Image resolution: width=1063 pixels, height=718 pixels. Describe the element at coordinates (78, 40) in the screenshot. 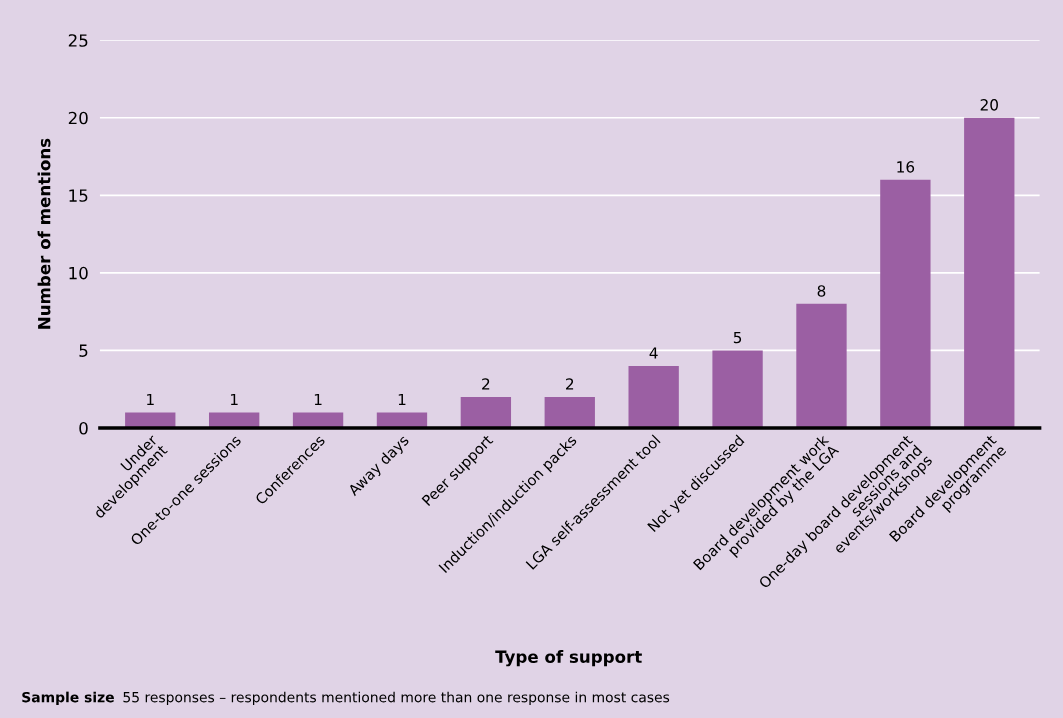

I see `y-tick-label: 25` at that location.